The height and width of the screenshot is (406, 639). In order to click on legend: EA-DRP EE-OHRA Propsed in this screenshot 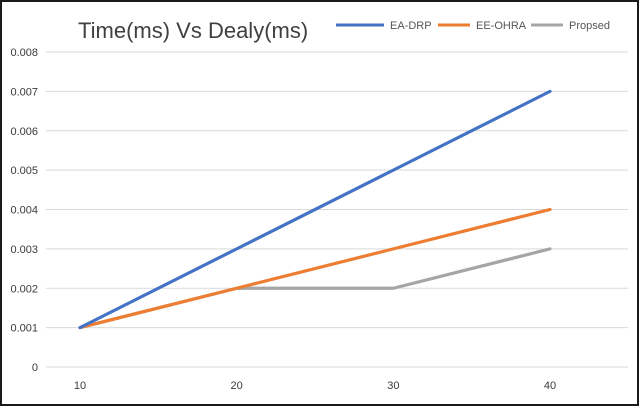, I will do `click(473, 26)`.